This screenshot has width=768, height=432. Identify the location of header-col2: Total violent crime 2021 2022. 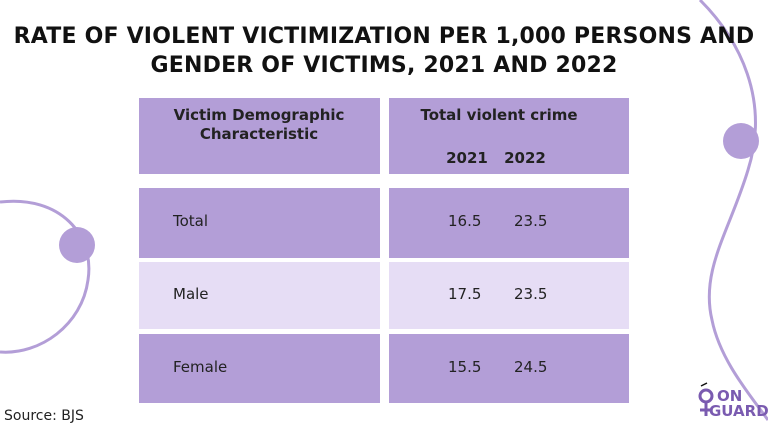
(509, 136).